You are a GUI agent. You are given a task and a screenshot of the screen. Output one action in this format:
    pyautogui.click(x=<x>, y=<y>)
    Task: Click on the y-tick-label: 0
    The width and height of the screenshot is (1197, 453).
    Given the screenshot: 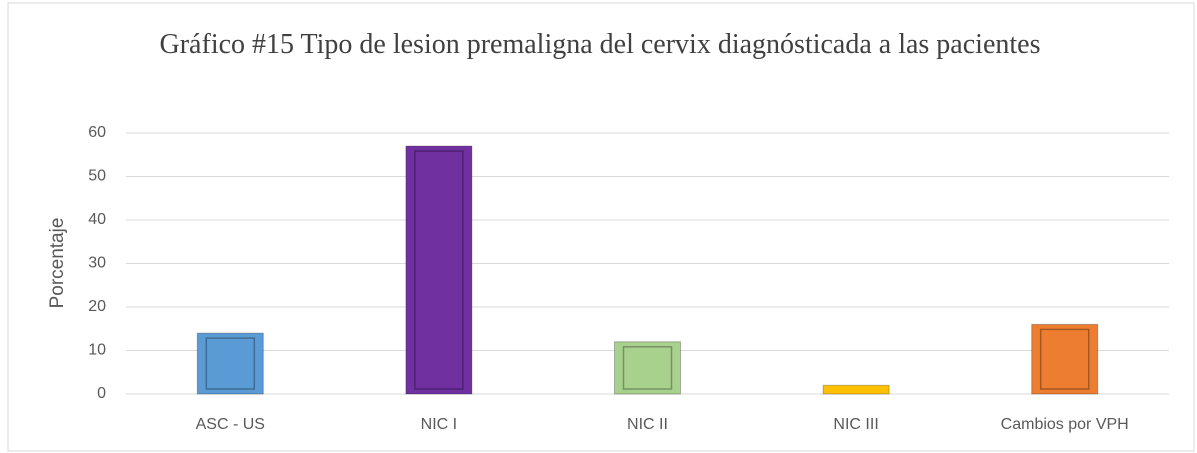 What is the action you would take?
    pyautogui.click(x=101, y=393)
    